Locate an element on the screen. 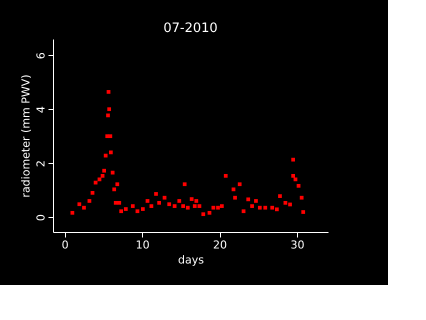  x-tick-label: 0 is located at coordinates (65, 245).